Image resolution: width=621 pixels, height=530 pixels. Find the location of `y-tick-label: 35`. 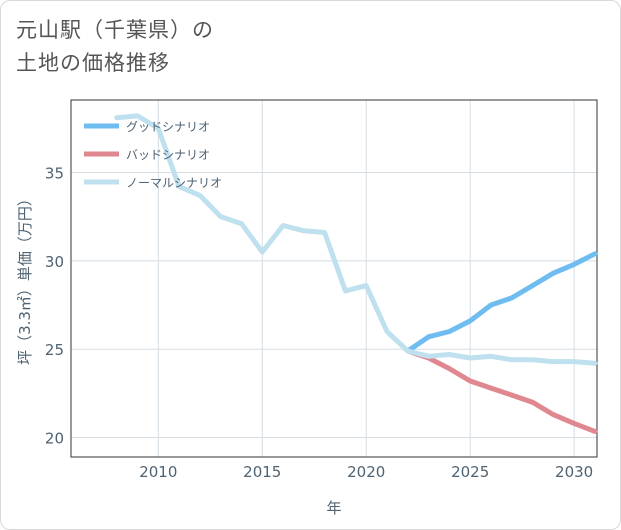

y-tick-label: 35 is located at coordinates (54, 173).